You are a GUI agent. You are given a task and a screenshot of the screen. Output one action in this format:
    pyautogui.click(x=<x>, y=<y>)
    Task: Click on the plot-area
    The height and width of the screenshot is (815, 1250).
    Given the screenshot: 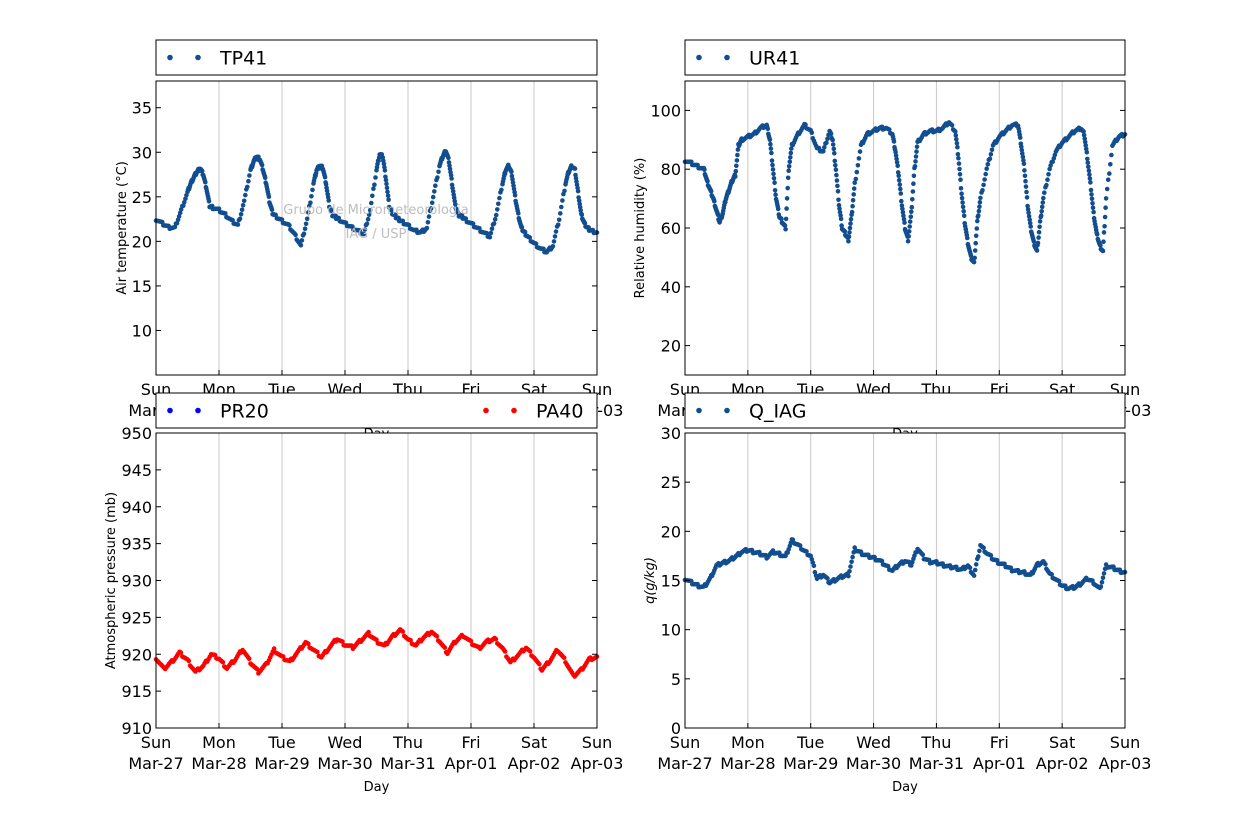 What is the action you would take?
    pyautogui.click(x=905, y=580)
    